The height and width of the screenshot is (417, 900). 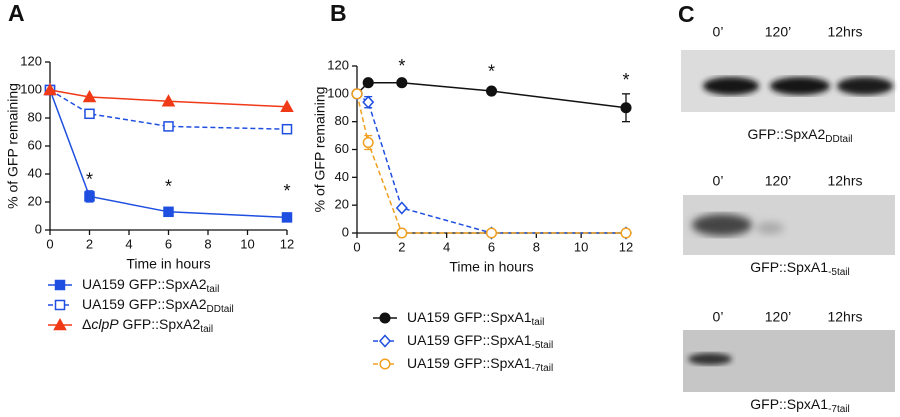 I want to click on legend-label: UA159 GFP::SpxA1-7tail, so click(x=480, y=364).